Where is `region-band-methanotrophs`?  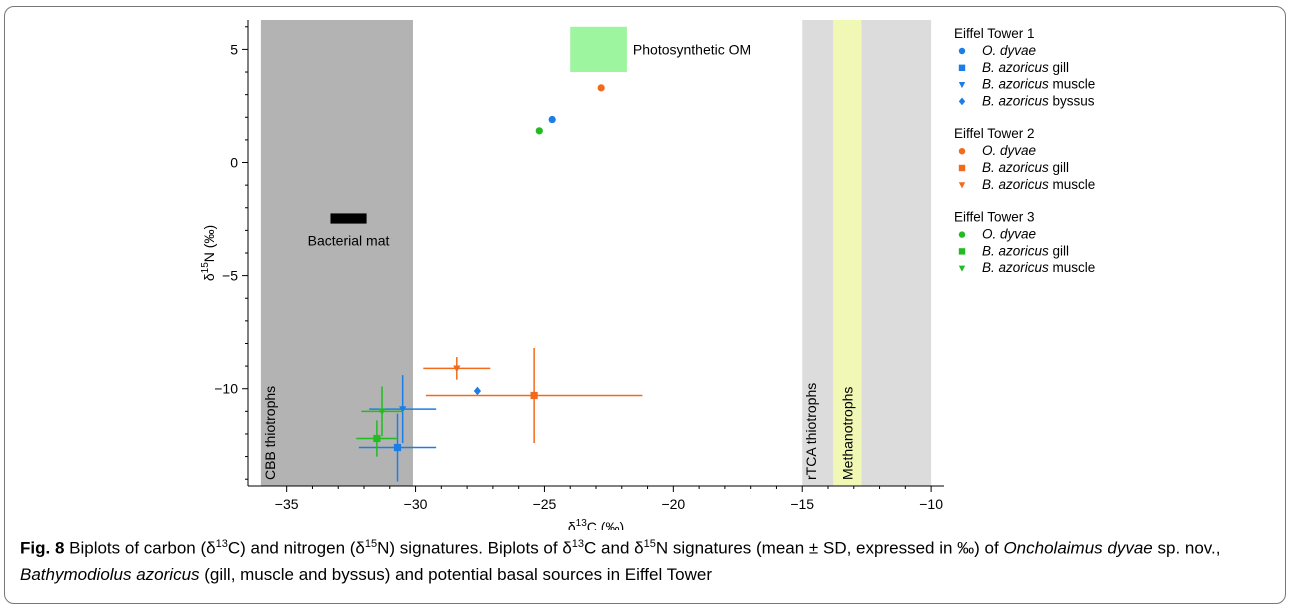
region-band-methanotrophs is located at coordinates (847, 253).